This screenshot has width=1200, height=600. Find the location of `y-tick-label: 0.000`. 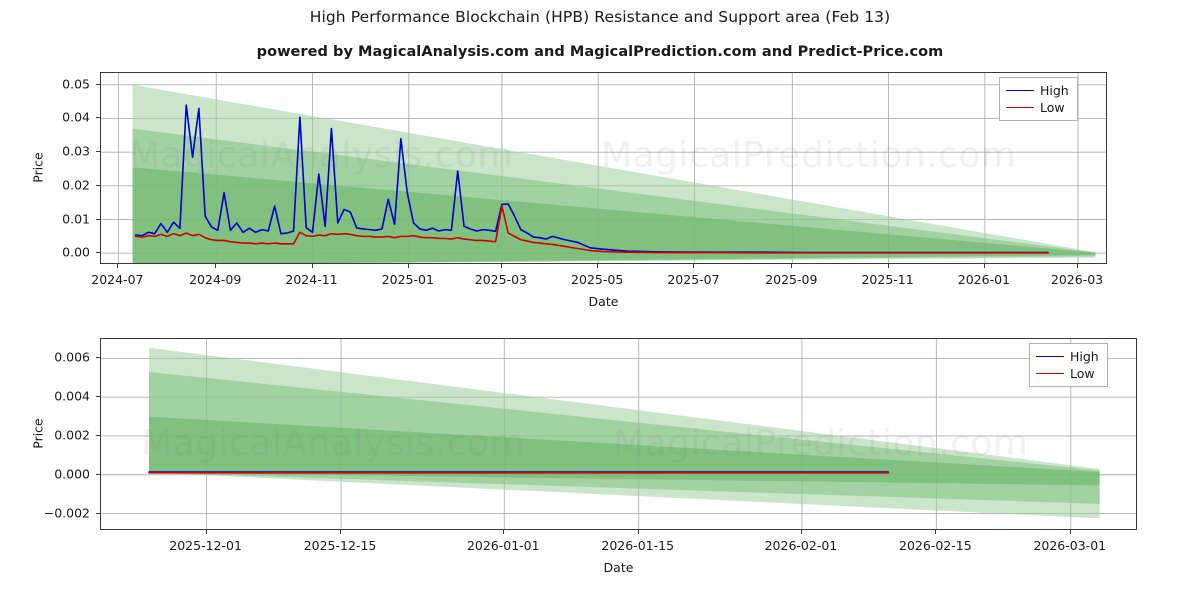

y-tick-label: 0.000 is located at coordinates (72, 474).